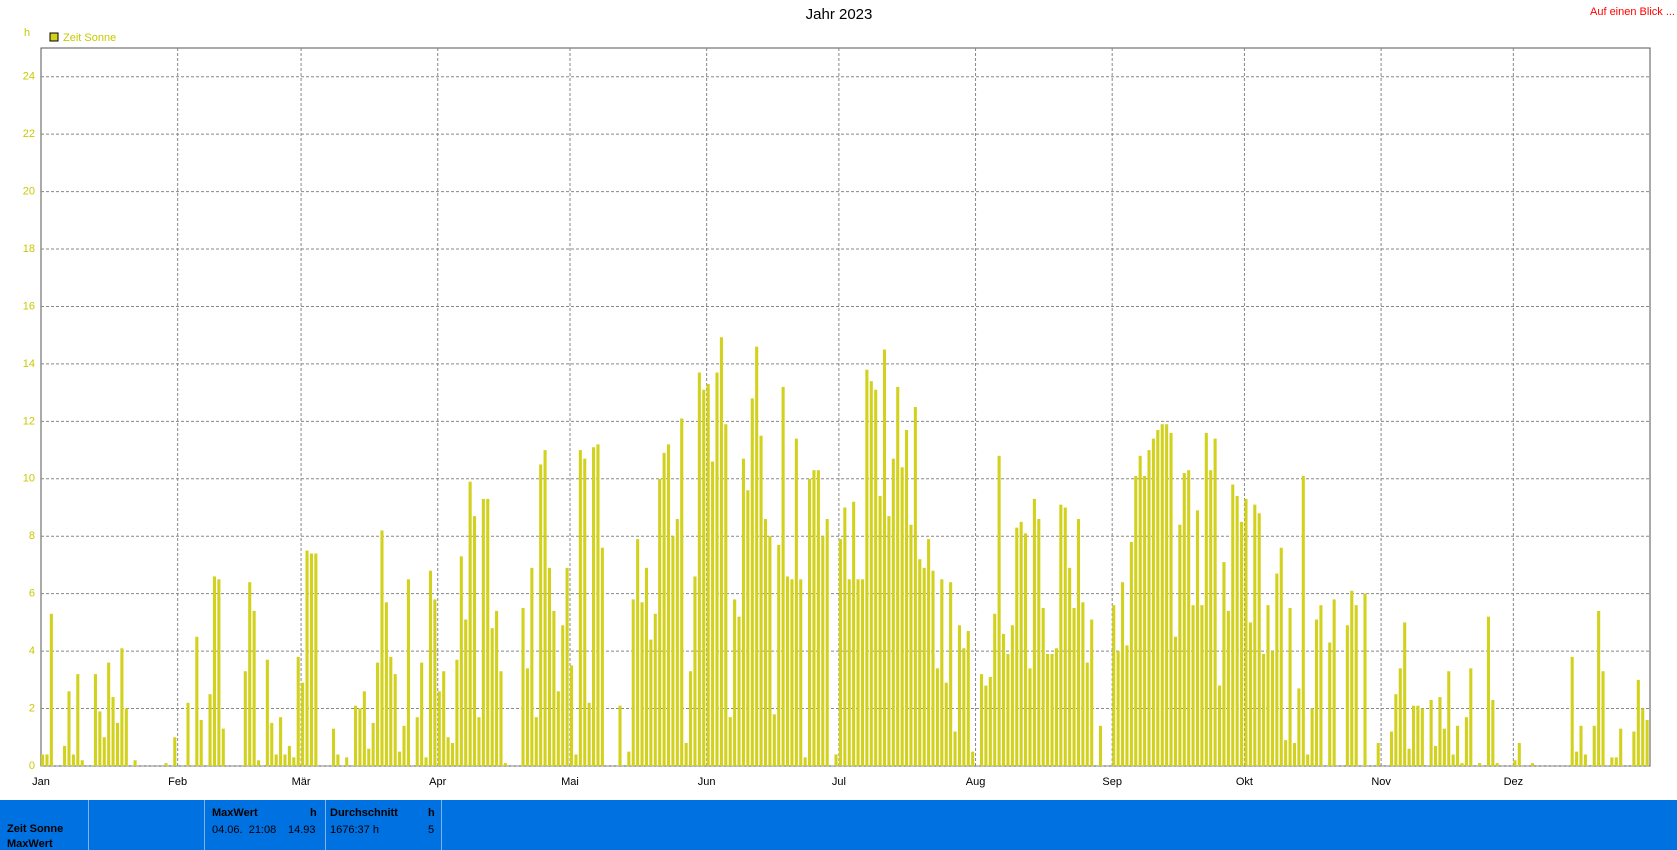 Image resolution: width=1677 pixels, height=850 pixels. Describe the element at coordinates (235, 813) in the screenshot. I see `column-title: MaxWert` at that location.